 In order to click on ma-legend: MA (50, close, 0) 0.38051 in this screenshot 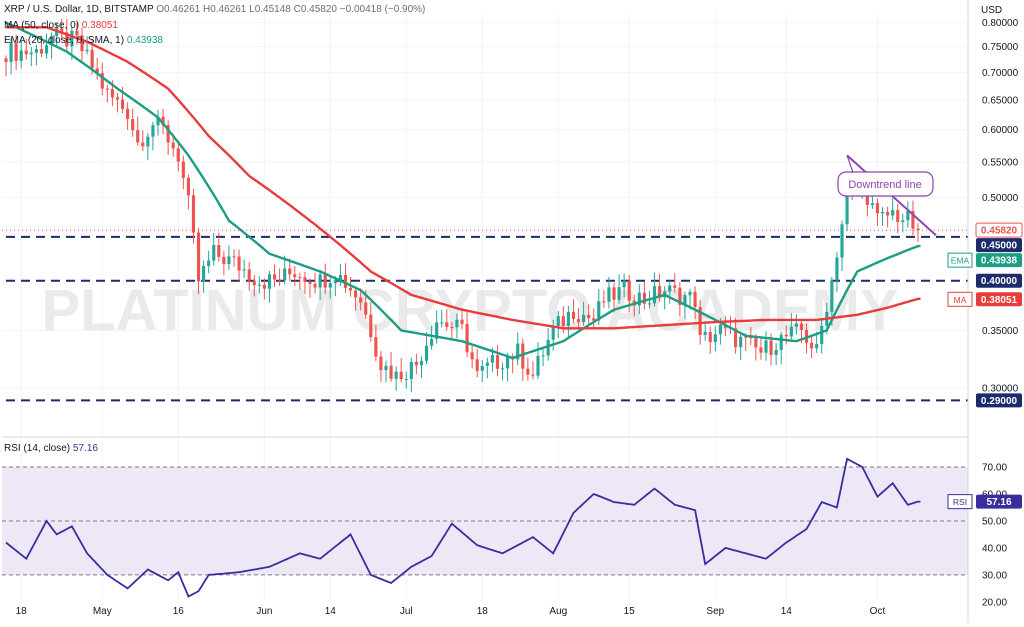, I will do `click(61, 25)`.